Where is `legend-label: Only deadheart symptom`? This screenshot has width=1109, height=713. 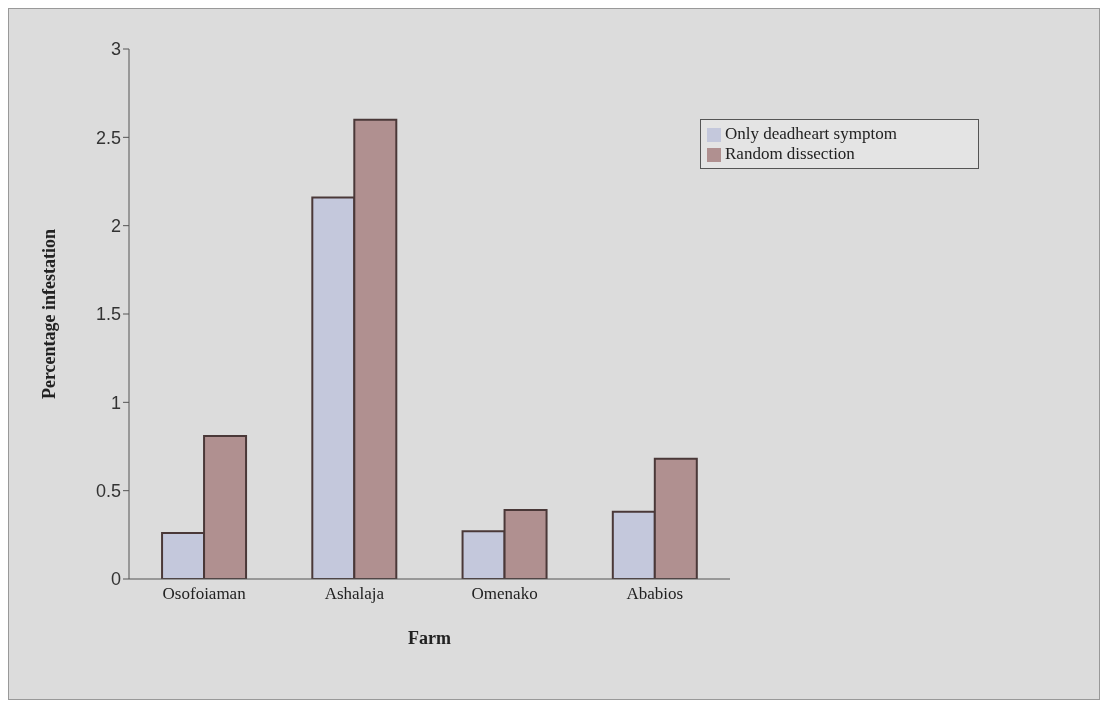 legend-label: Only deadheart symptom is located at coordinates (811, 133).